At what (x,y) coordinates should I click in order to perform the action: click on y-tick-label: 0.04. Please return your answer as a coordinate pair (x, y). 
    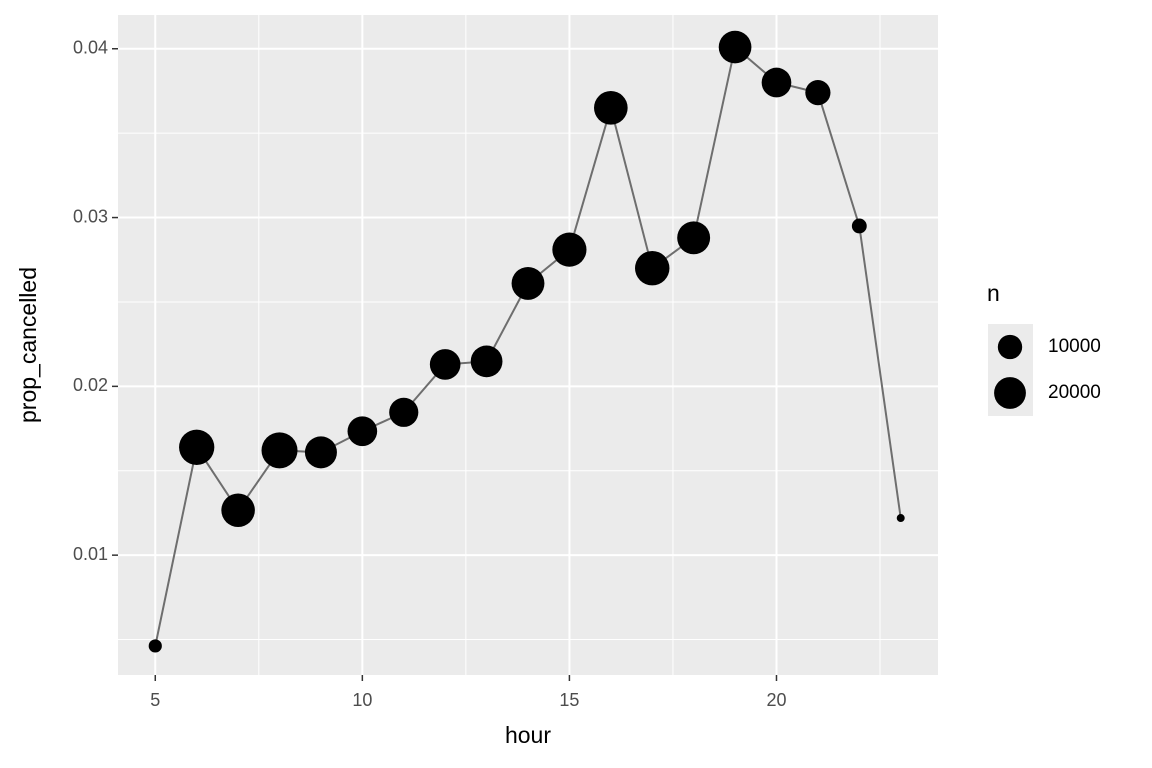
    Looking at the image, I should click on (90, 48).